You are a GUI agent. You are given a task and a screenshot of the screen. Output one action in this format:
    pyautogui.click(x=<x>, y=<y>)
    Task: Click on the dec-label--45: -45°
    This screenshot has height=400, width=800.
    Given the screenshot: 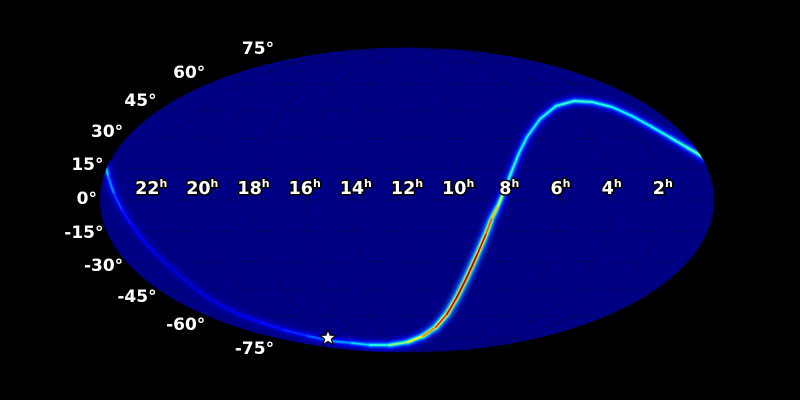 What is the action you would take?
    pyautogui.click(x=136, y=297)
    